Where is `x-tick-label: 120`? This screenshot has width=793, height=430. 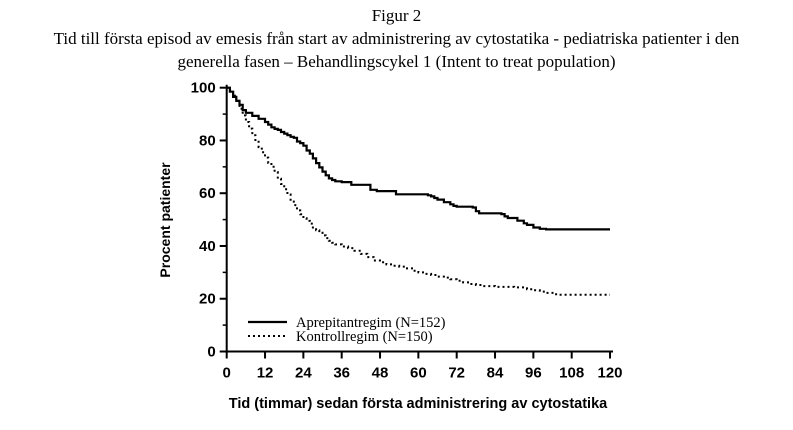 x-tick-label: 120 is located at coordinates (610, 373).